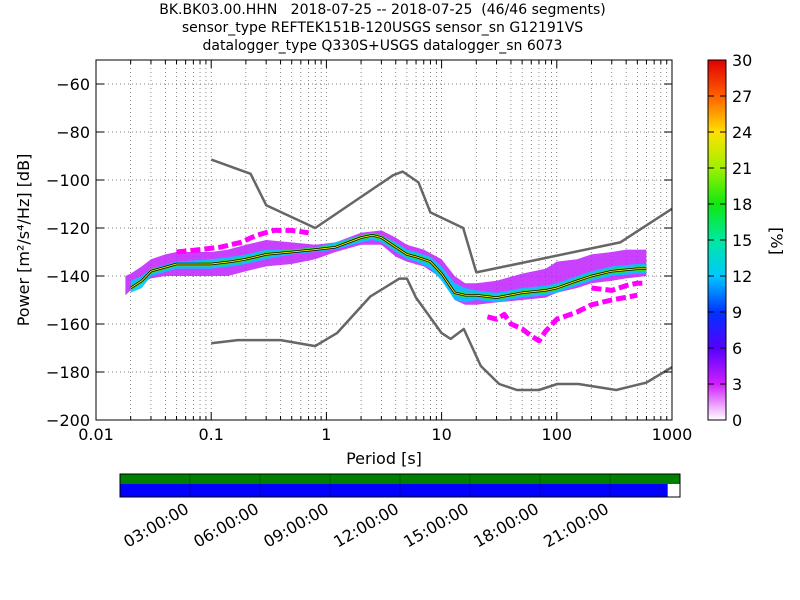 The width and height of the screenshot is (800, 600). What do you see at coordinates (742, 132) in the screenshot?
I see `colorbar-tick-label: 24` at bounding box center [742, 132].